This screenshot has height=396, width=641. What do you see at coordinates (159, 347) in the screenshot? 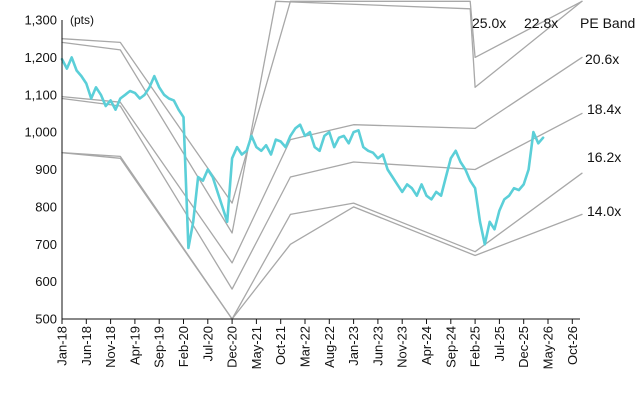
I see `x-tick-label: Sep-19` at bounding box center [159, 347].